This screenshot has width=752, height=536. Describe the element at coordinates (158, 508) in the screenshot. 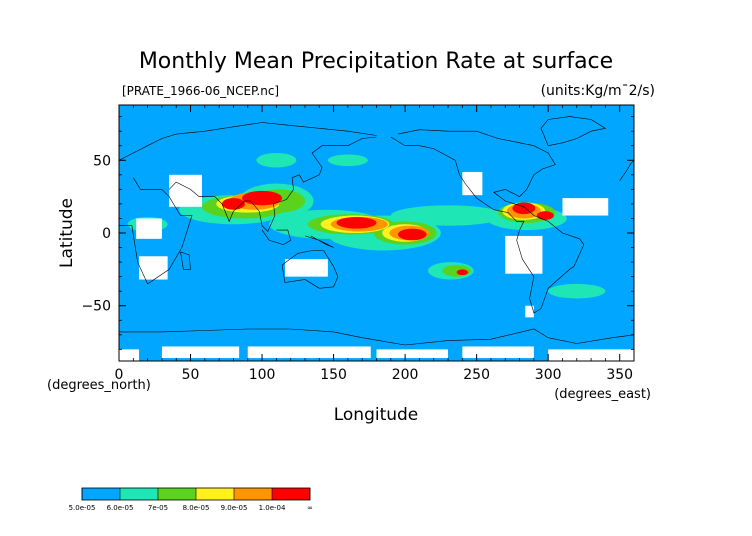

I see `colorbar-label: 7e-05` at that location.